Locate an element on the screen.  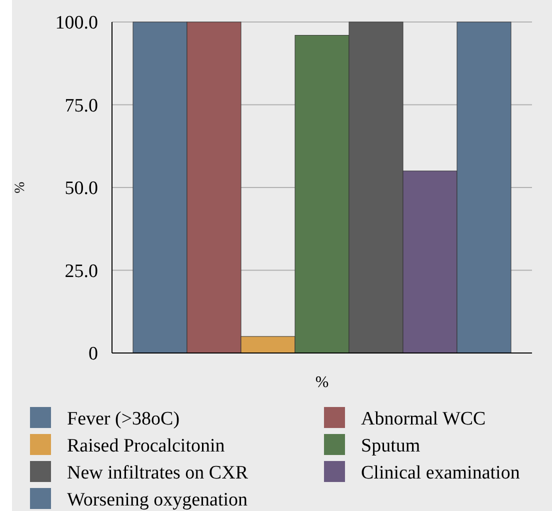
legend-label: New infiltrates on CXR is located at coordinates (157, 473).